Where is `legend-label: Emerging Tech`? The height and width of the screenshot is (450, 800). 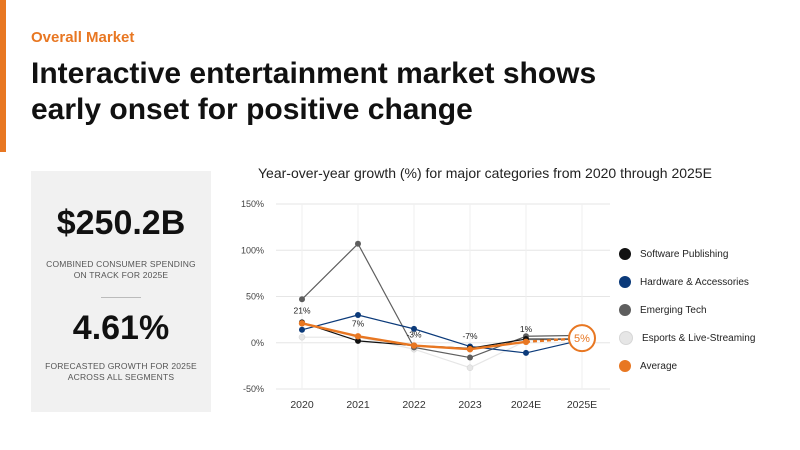 legend-label: Emerging Tech is located at coordinates (673, 310).